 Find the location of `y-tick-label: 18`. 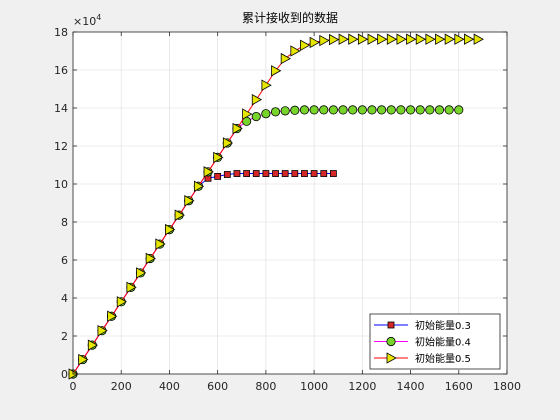

y-tick-label: 18 is located at coordinates (61, 32).